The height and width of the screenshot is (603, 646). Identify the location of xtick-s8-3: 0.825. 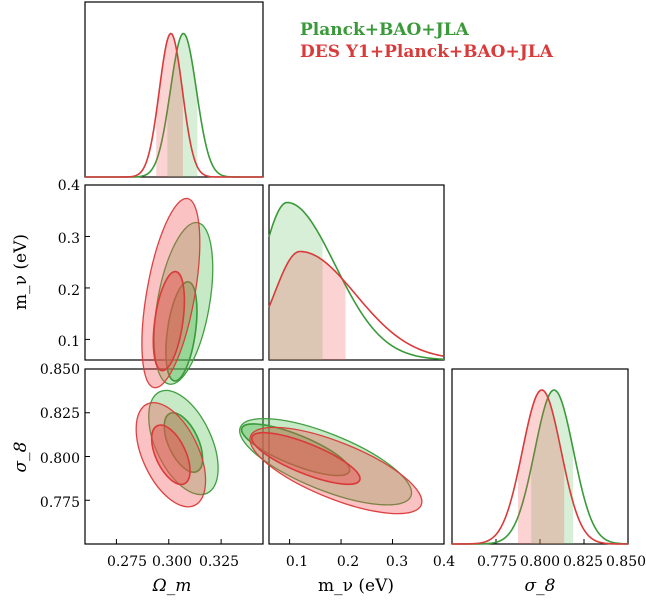
(583, 562).